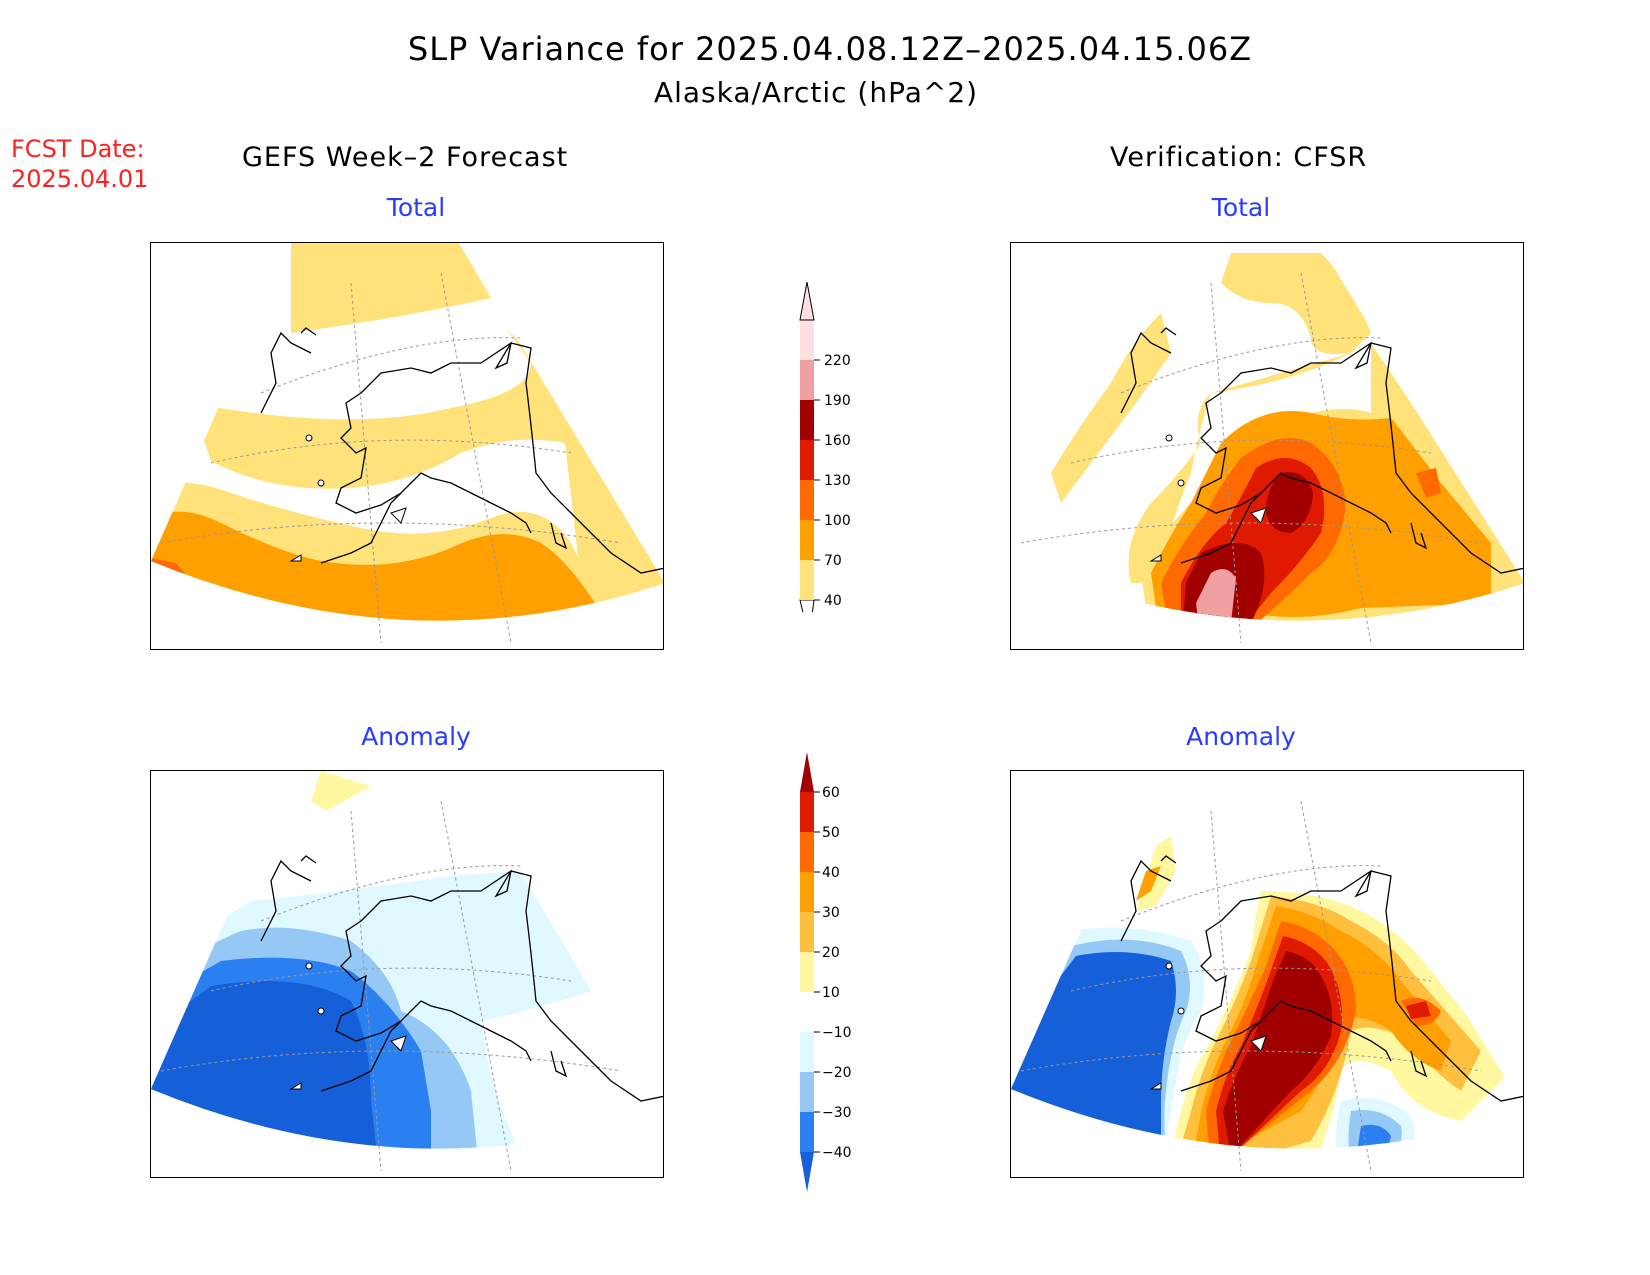  Describe the element at coordinates (837, 481) in the screenshot. I see `colorbar-total-label: 130` at that location.